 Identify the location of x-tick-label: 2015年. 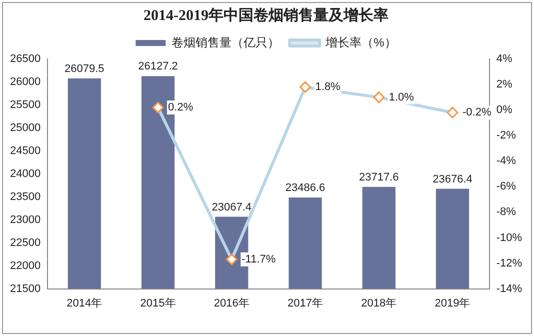
(158, 303).